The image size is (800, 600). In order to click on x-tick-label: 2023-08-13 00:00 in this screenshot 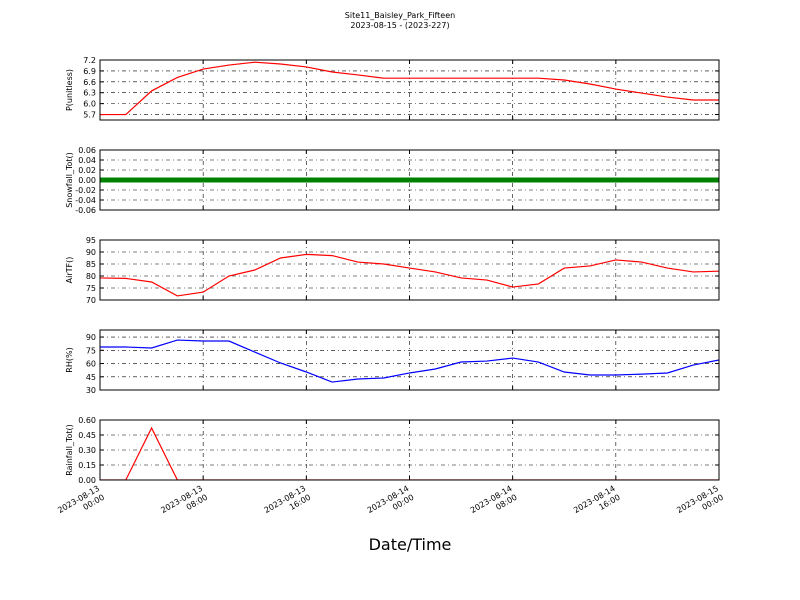, I will do `click(81, 504)`.